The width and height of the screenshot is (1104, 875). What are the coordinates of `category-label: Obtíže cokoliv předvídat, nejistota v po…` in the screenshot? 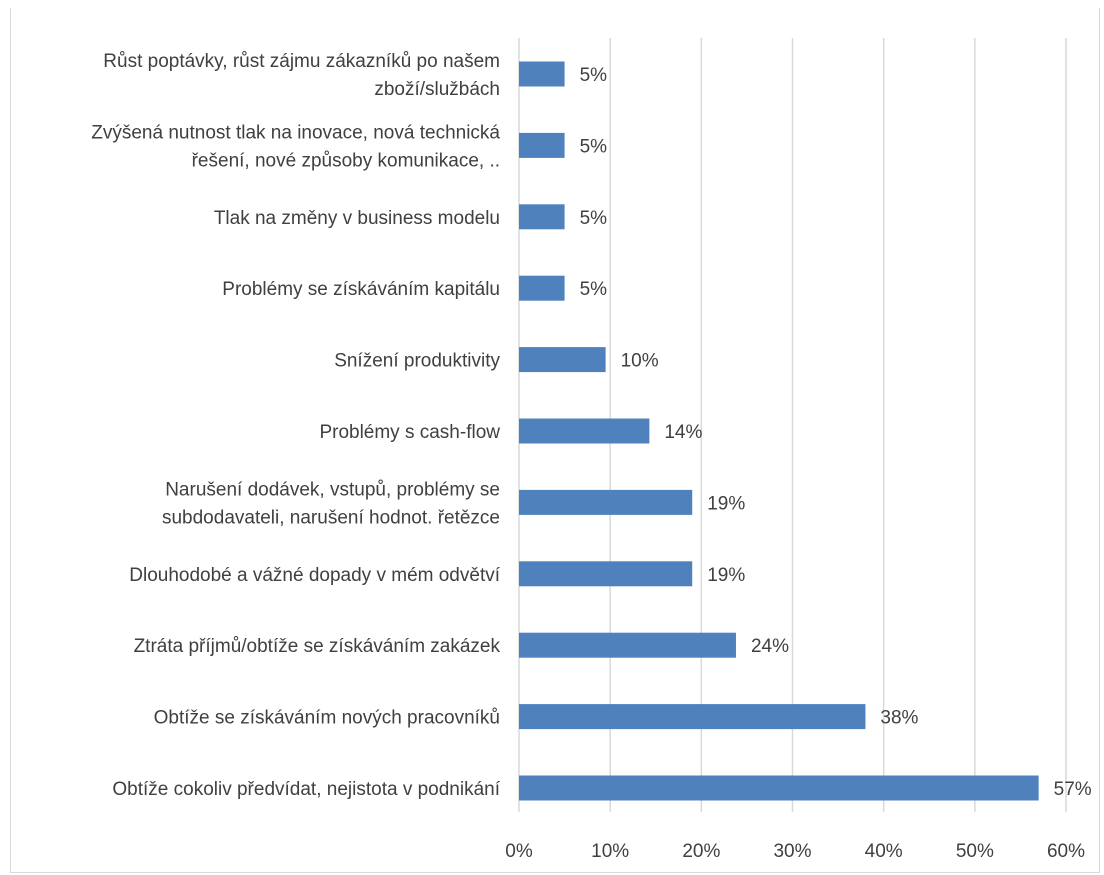 It's located at (306, 789).